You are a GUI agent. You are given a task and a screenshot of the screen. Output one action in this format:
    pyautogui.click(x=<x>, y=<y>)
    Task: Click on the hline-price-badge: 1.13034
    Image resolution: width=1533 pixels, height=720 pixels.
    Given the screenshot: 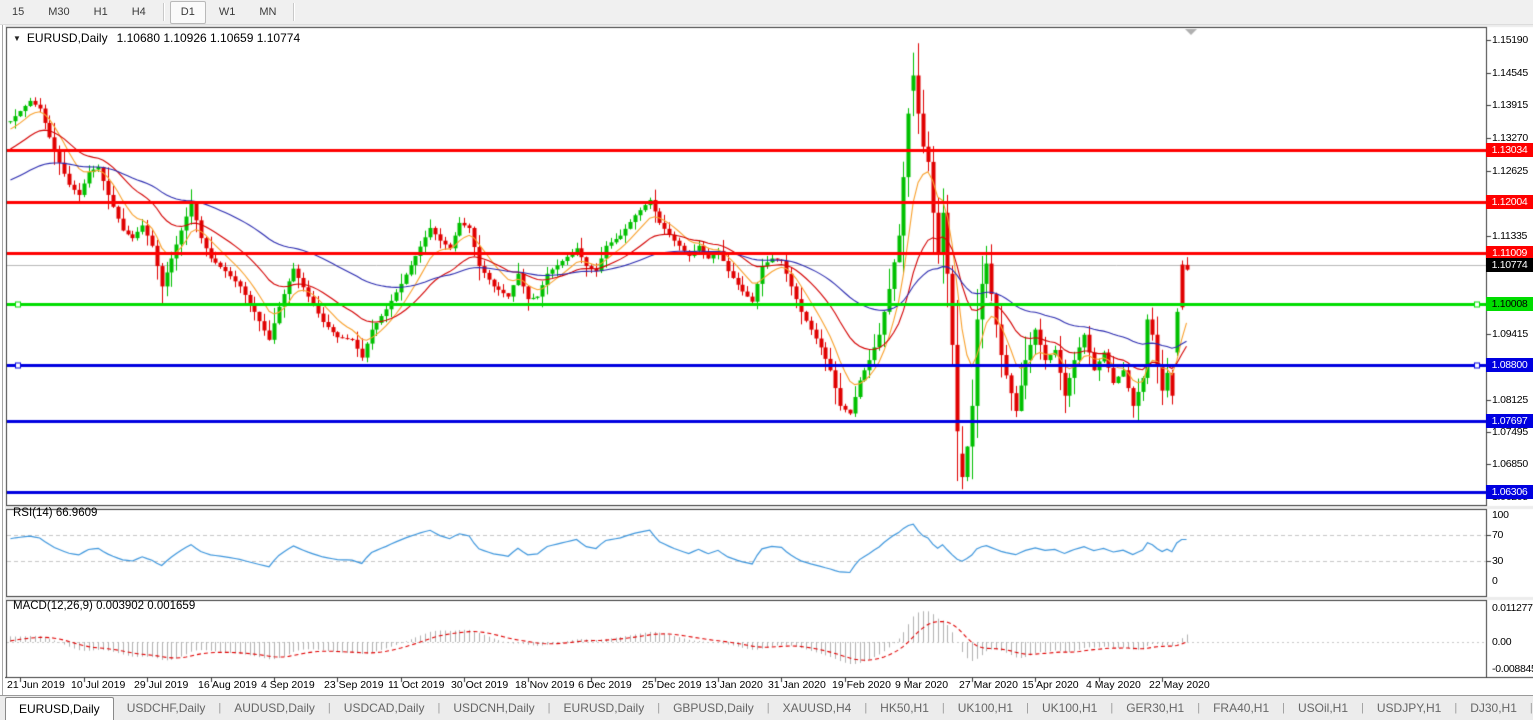 What is the action you would take?
    pyautogui.click(x=1509, y=150)
    